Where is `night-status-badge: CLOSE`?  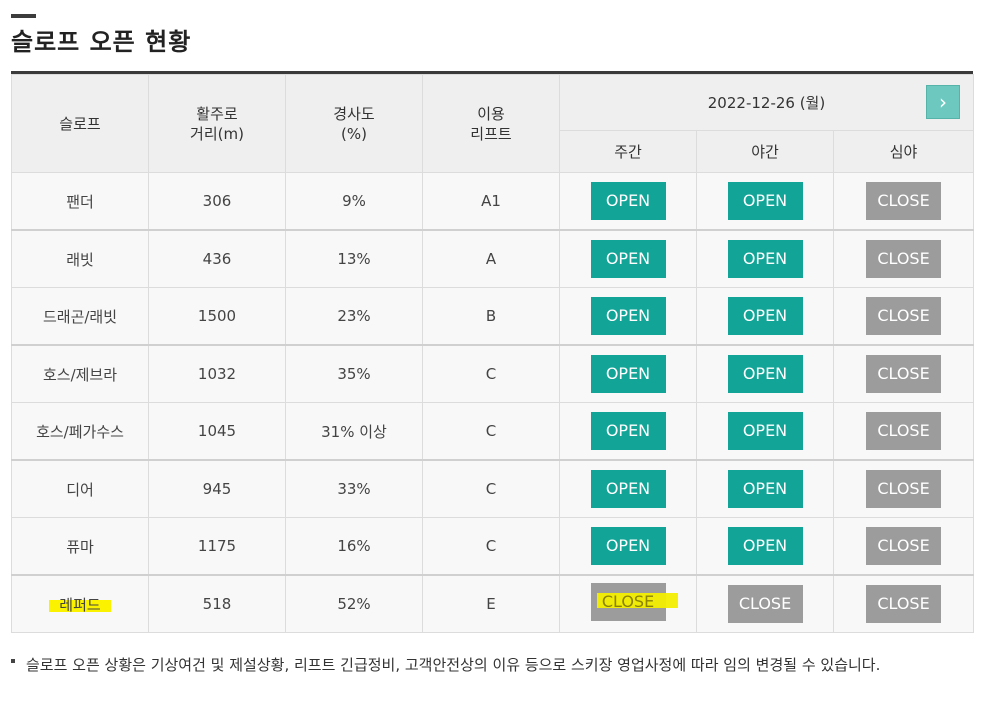
night-status-badge: CLOSE is located at coordinates (765, 604).